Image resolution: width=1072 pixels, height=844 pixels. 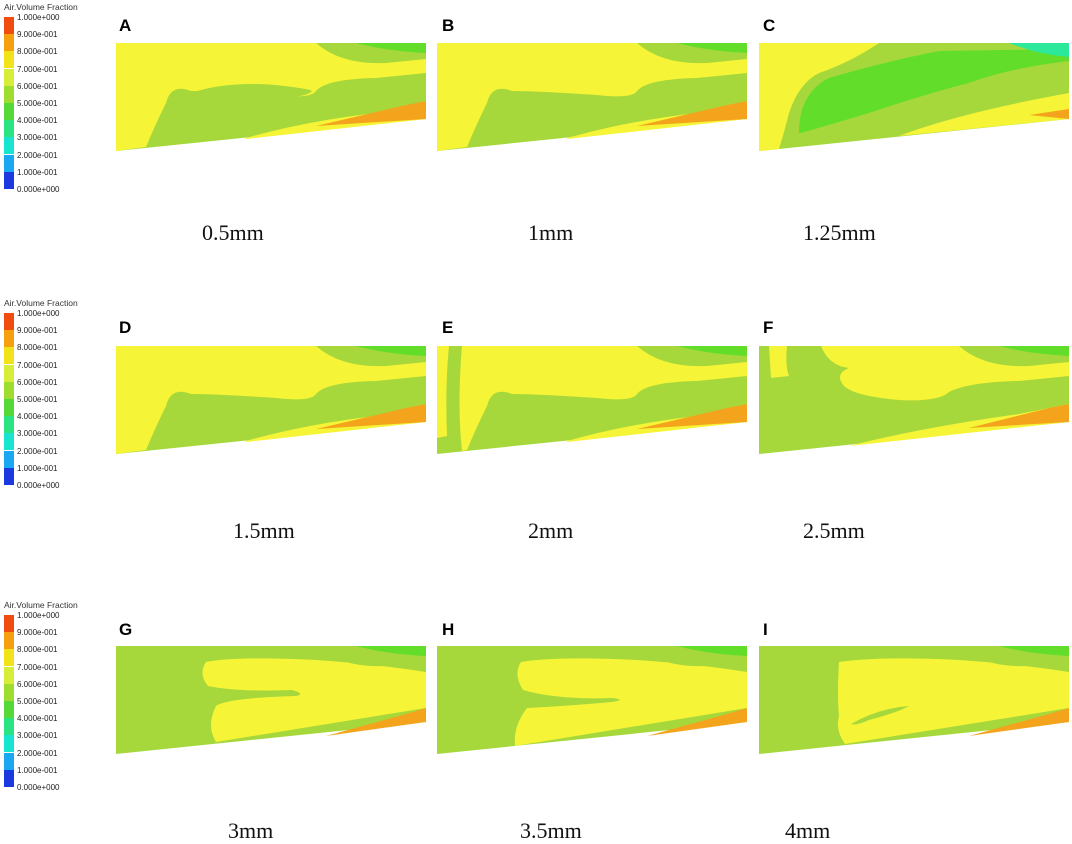 What do you see at coordinates (233, 232) in the screenshot?
I see `panel-caption: 0.5mm` at bounding box center [233, 232].